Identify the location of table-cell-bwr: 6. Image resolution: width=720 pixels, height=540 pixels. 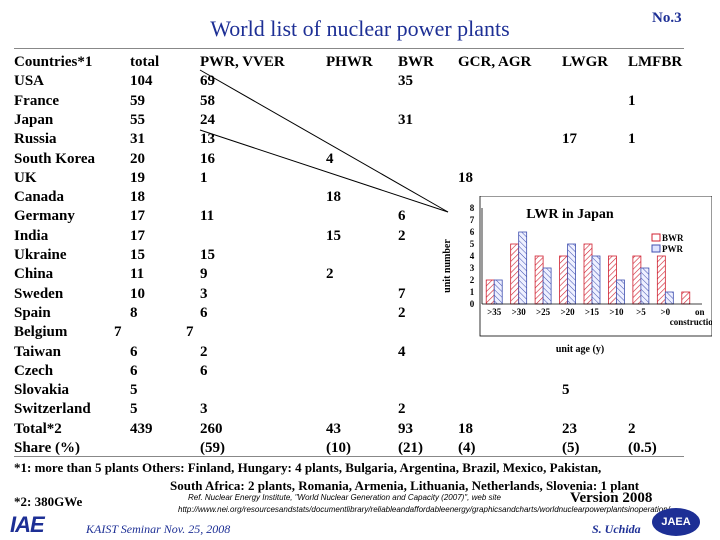
(402, 216).